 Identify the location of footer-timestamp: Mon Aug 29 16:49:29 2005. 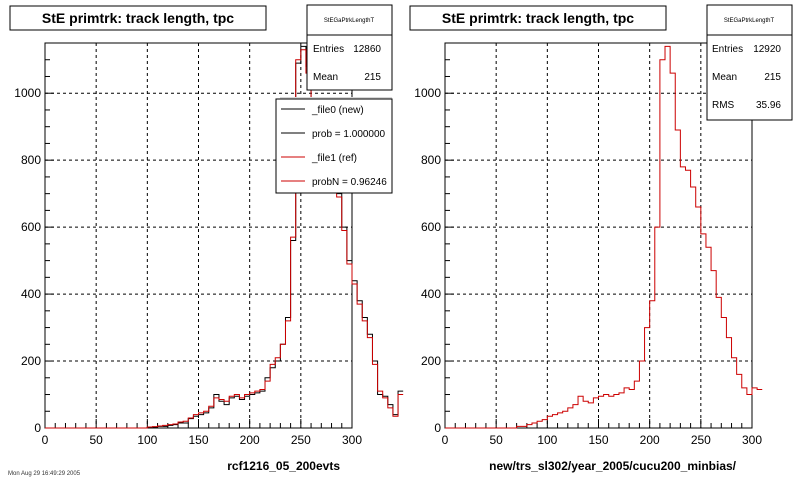
(44, 474).